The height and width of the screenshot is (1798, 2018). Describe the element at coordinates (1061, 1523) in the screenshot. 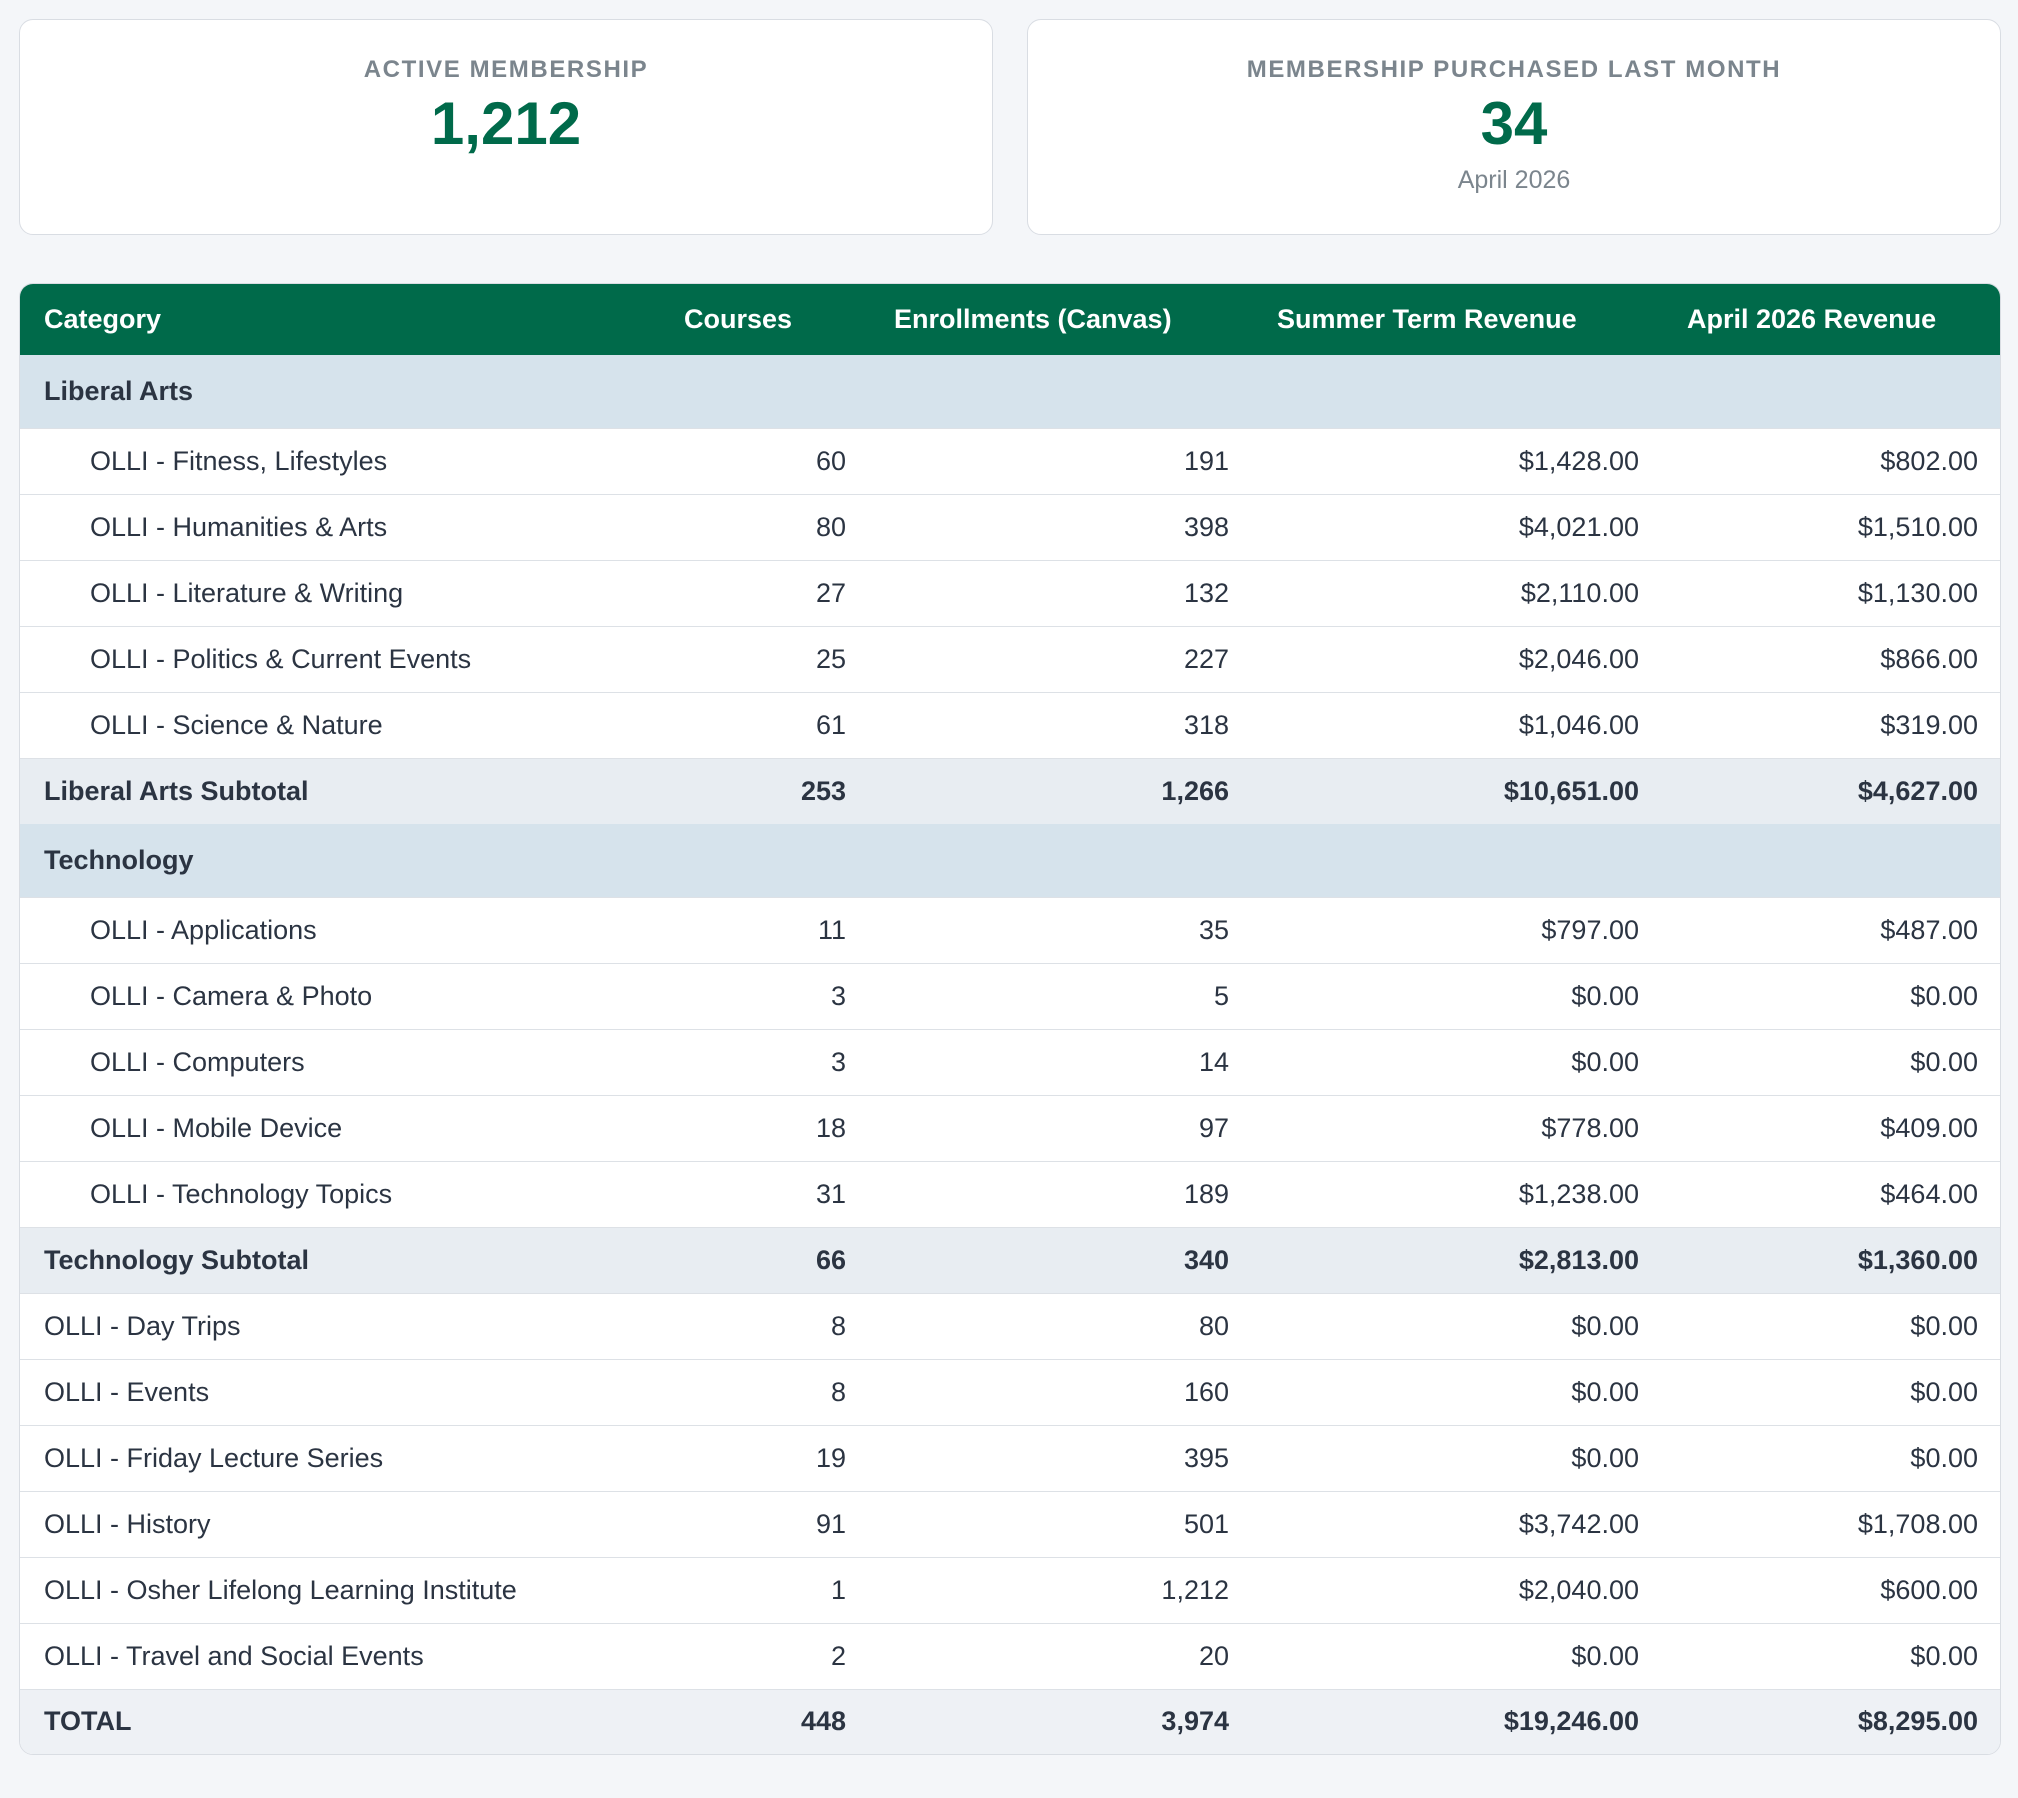

I see `enrollments-cell: 501` at that location.